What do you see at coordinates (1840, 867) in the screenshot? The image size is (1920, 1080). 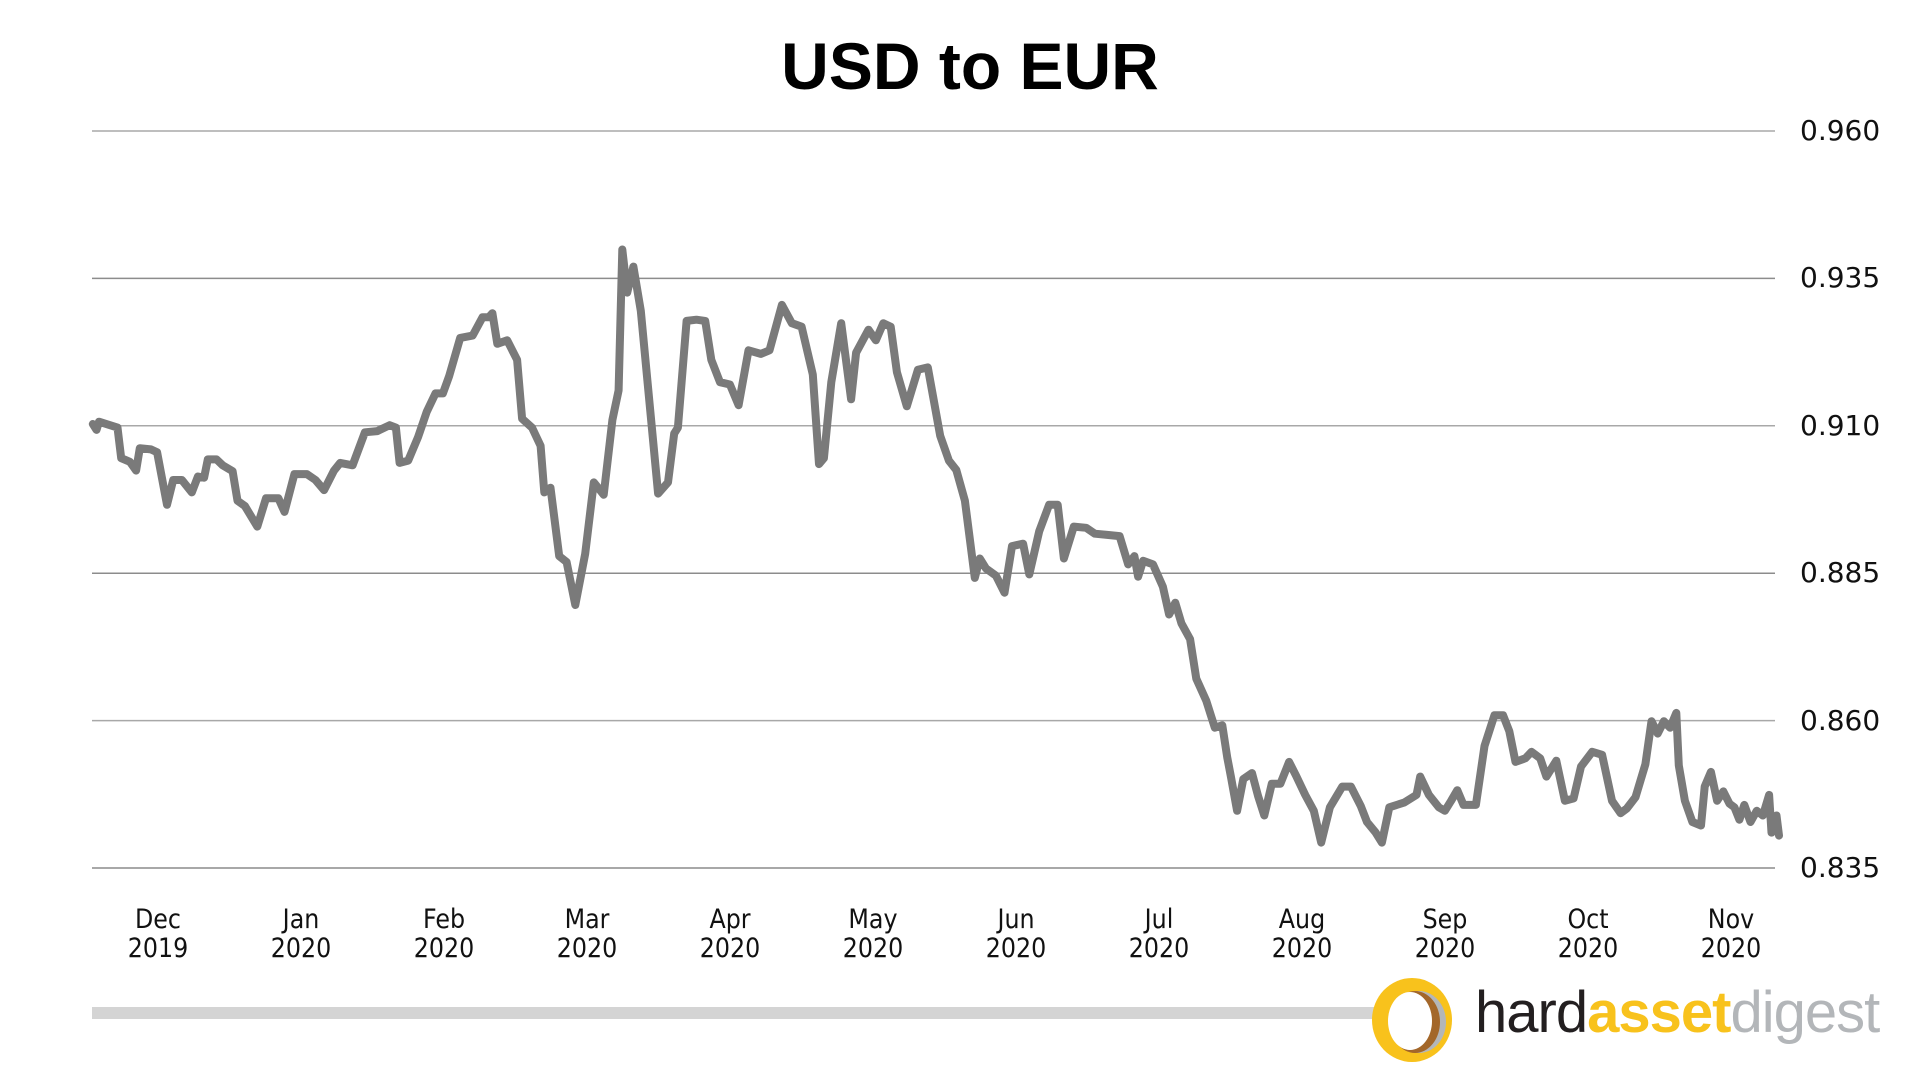 I see `y-tick-label: 0.835` at bounding box center [1840, 867].